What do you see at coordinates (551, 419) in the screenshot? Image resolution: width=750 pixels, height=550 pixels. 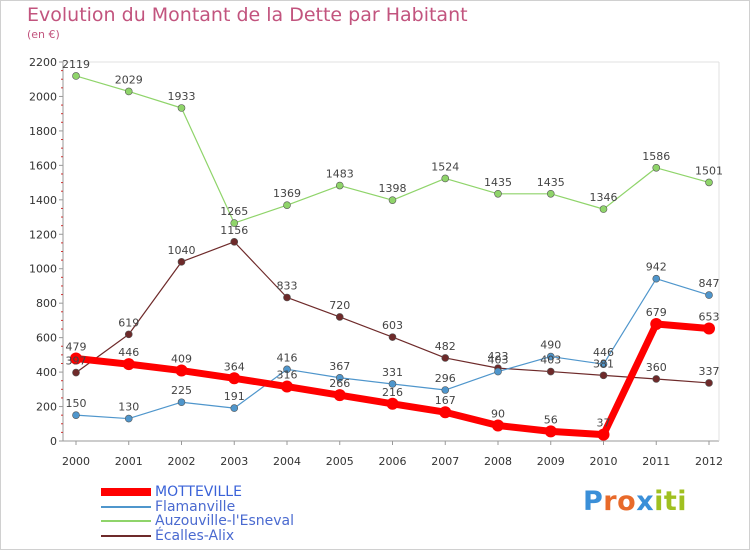 I see `data-label: 56` at bounding box center [551, 419].